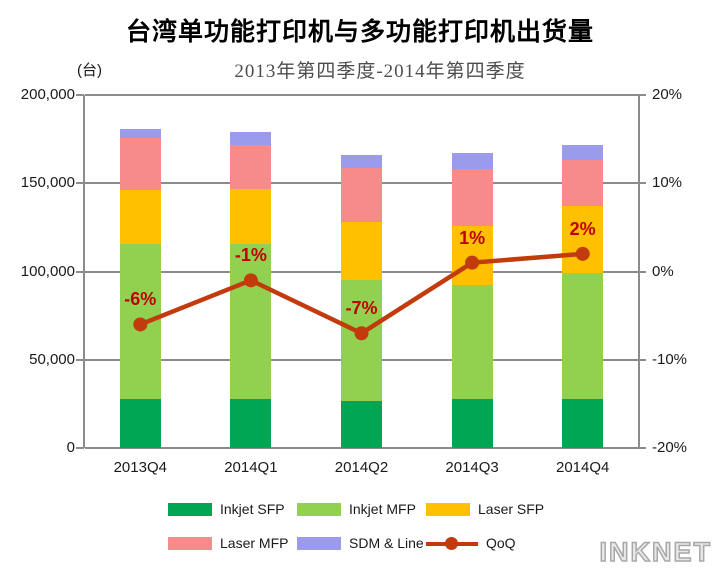 The width and height of the screenshot is (720, 574). I want to click on qoq-data-label: 1%, so click(472, 237).